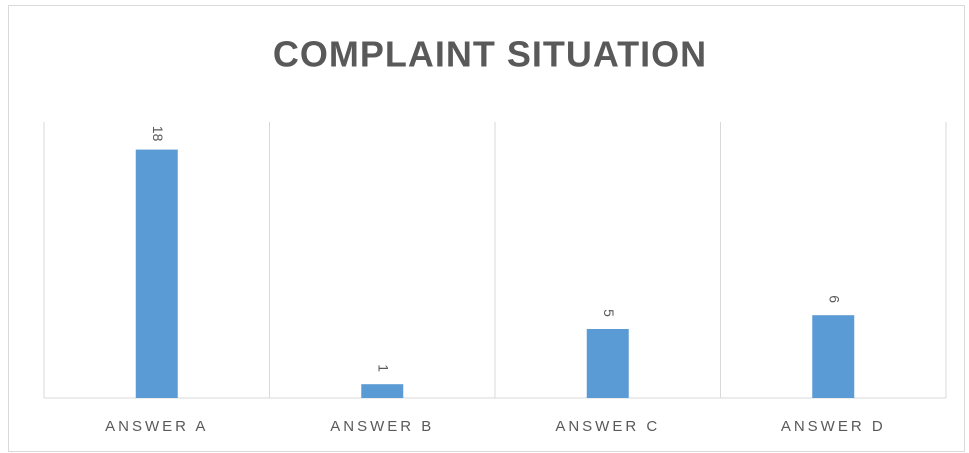 The width and height of the screenshot is (969, 453). I want to click on data-label: 6, so click(835, 299).